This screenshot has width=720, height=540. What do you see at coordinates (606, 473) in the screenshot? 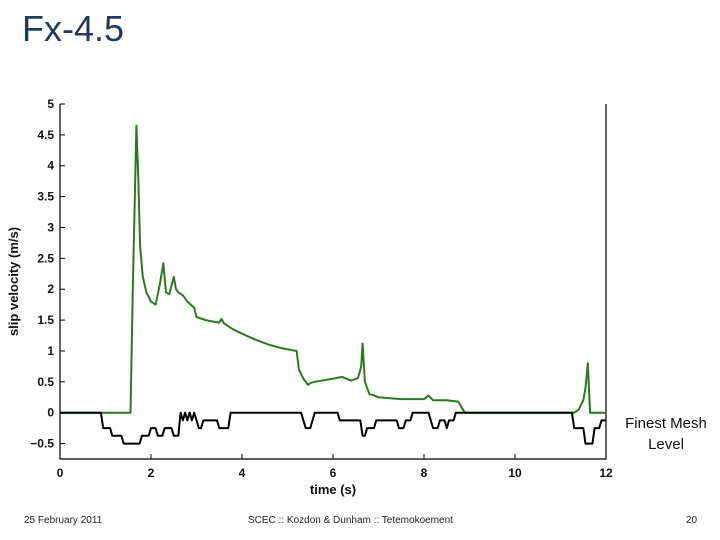
I see `x-tick-label: 12` at bounding box center [606, 473].